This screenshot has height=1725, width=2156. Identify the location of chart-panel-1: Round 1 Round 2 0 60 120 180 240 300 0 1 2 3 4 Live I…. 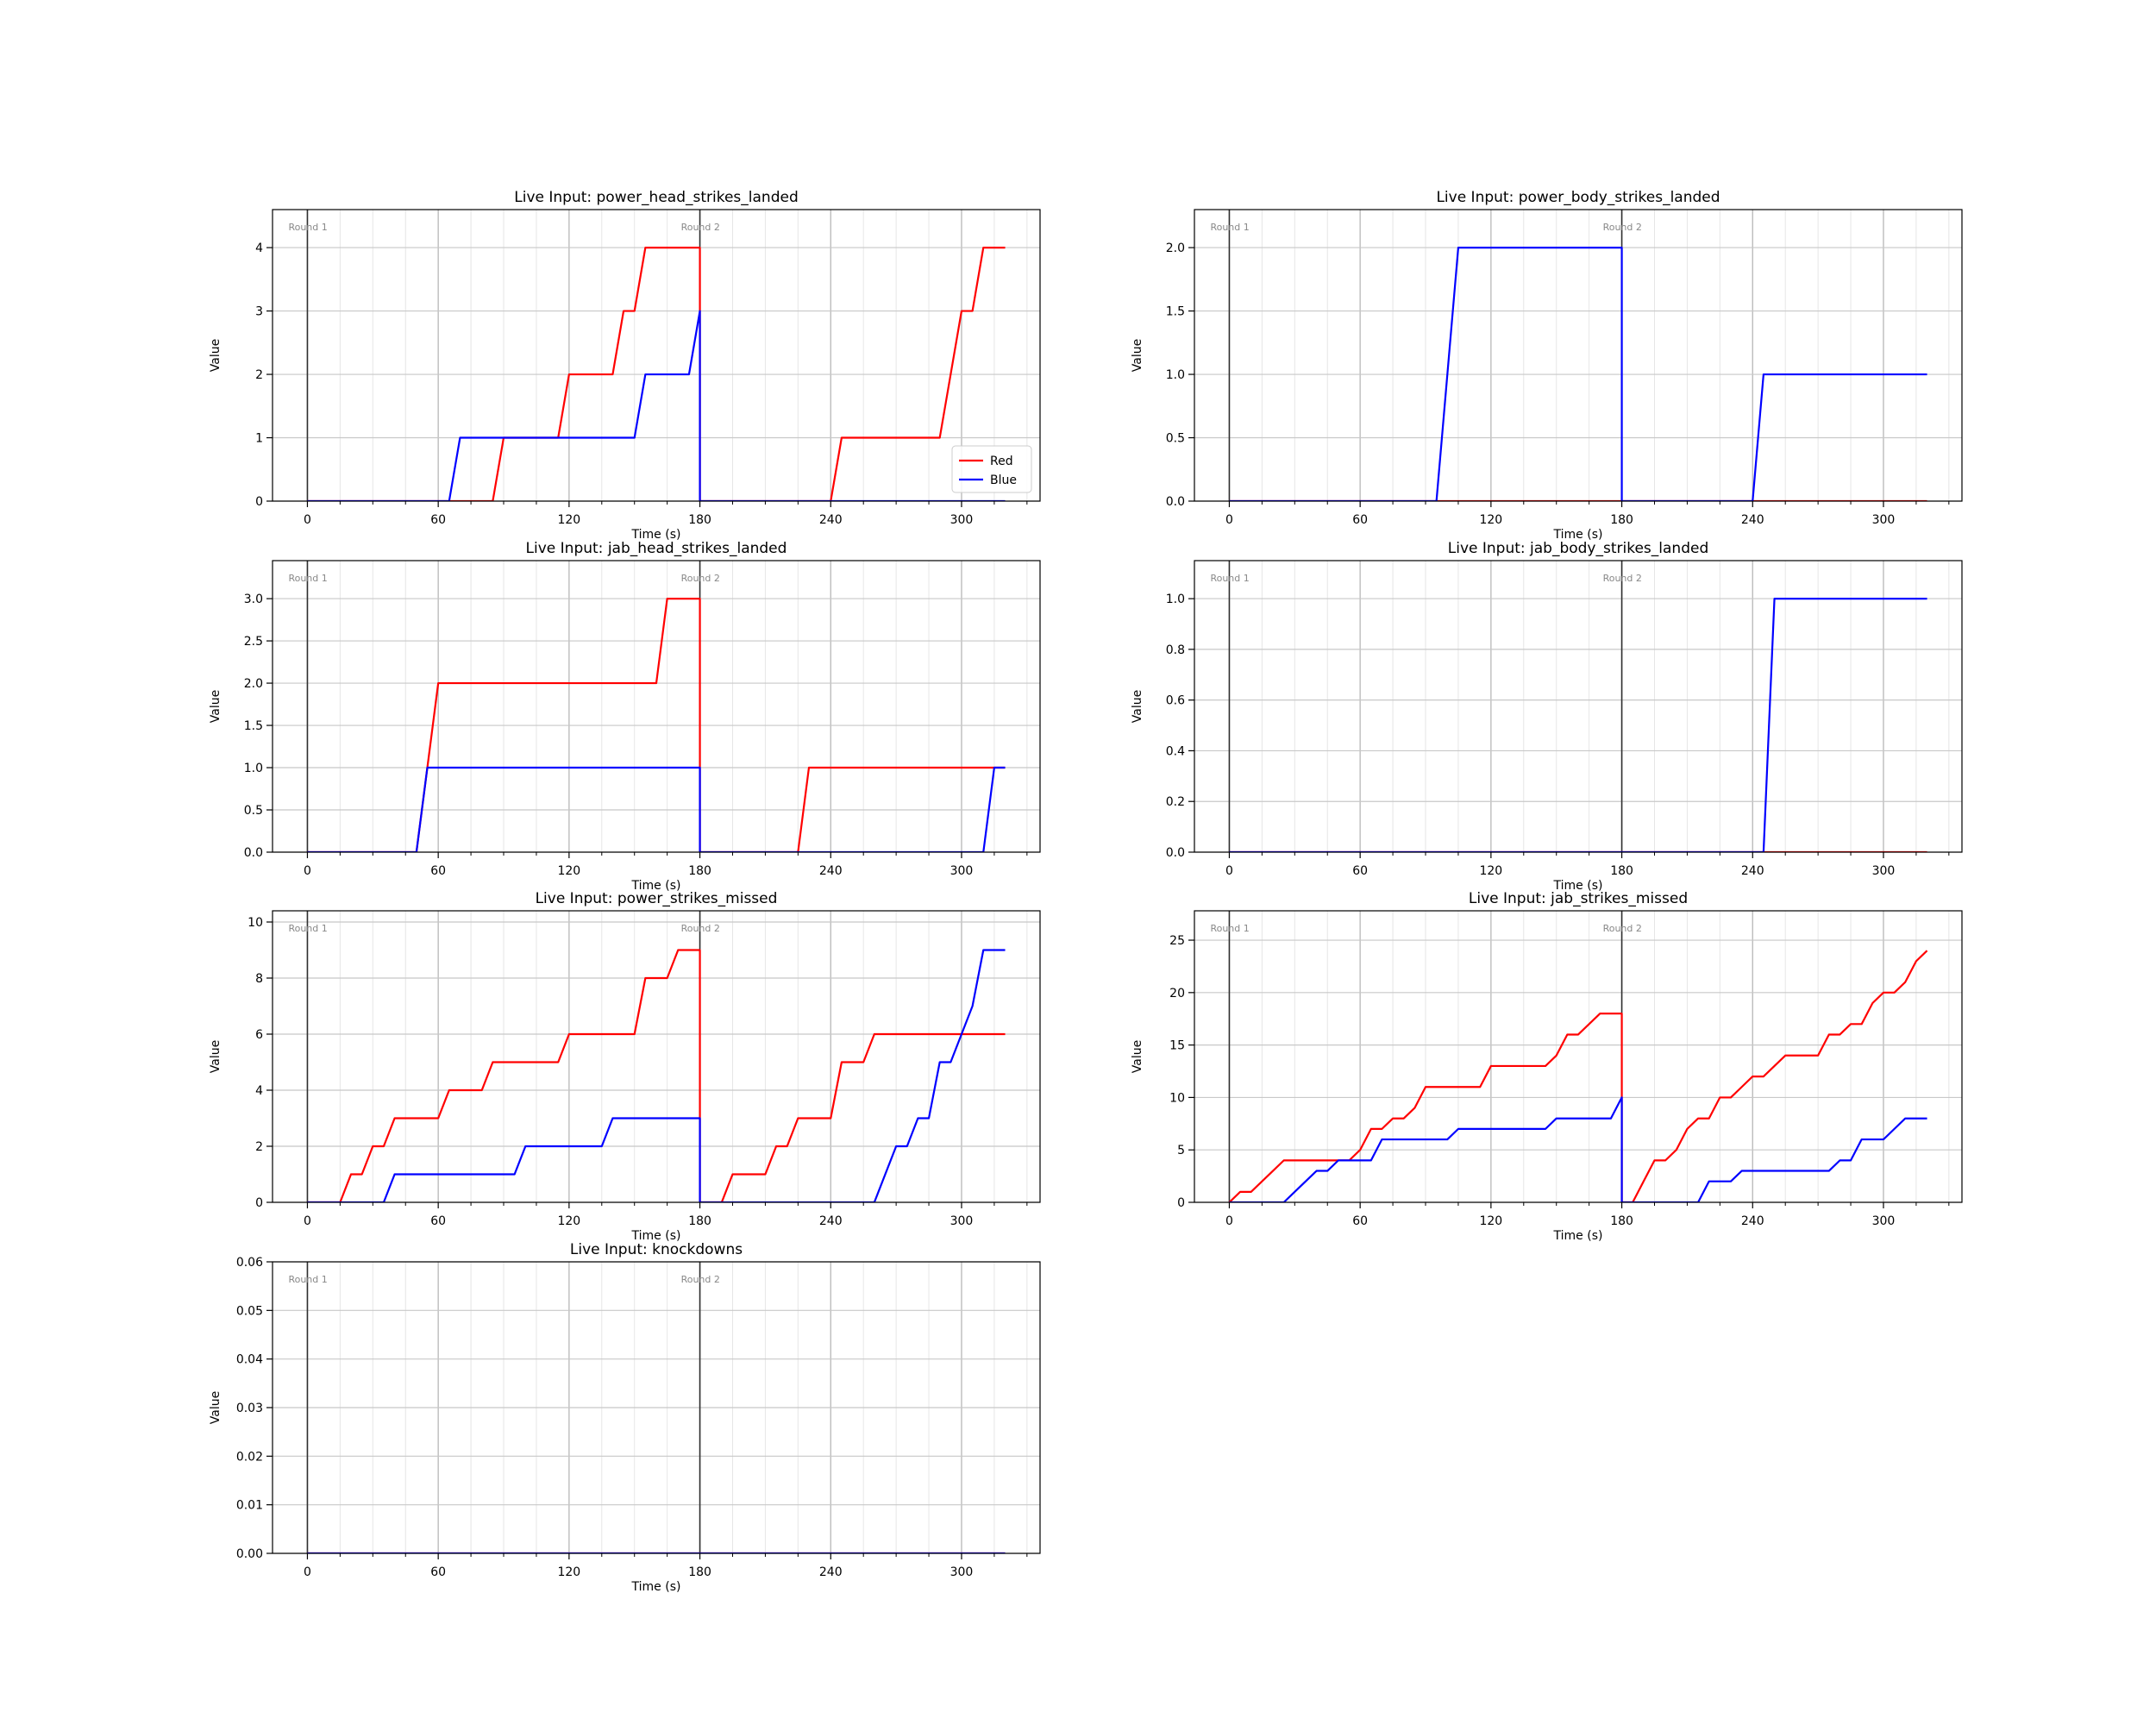
(625, 366).